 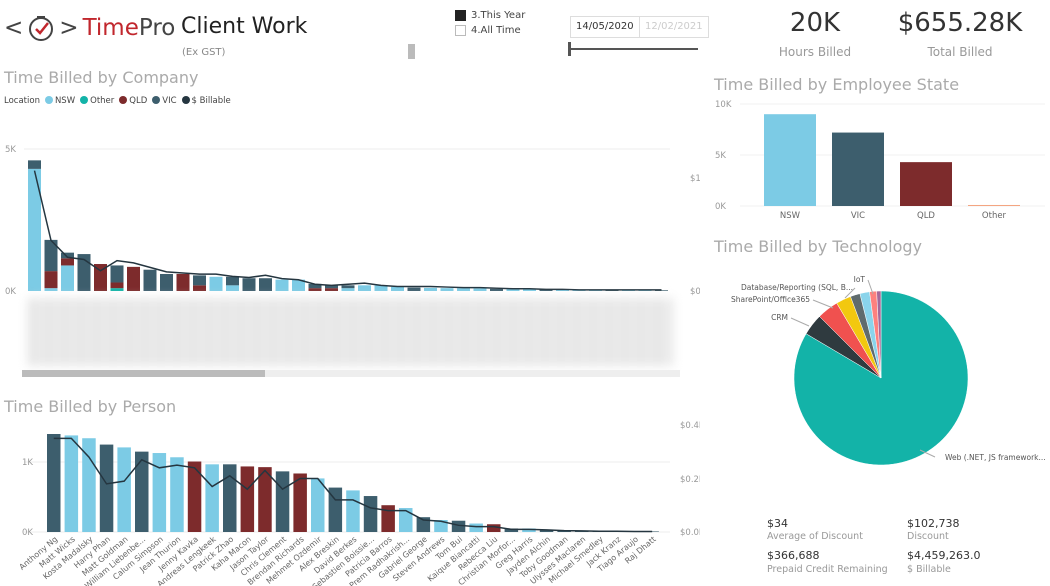 What do you see at coordinates (960, 52) in the screenshot?
I see `total-billed-label: Total Billed` at bounding box center [960, 52].